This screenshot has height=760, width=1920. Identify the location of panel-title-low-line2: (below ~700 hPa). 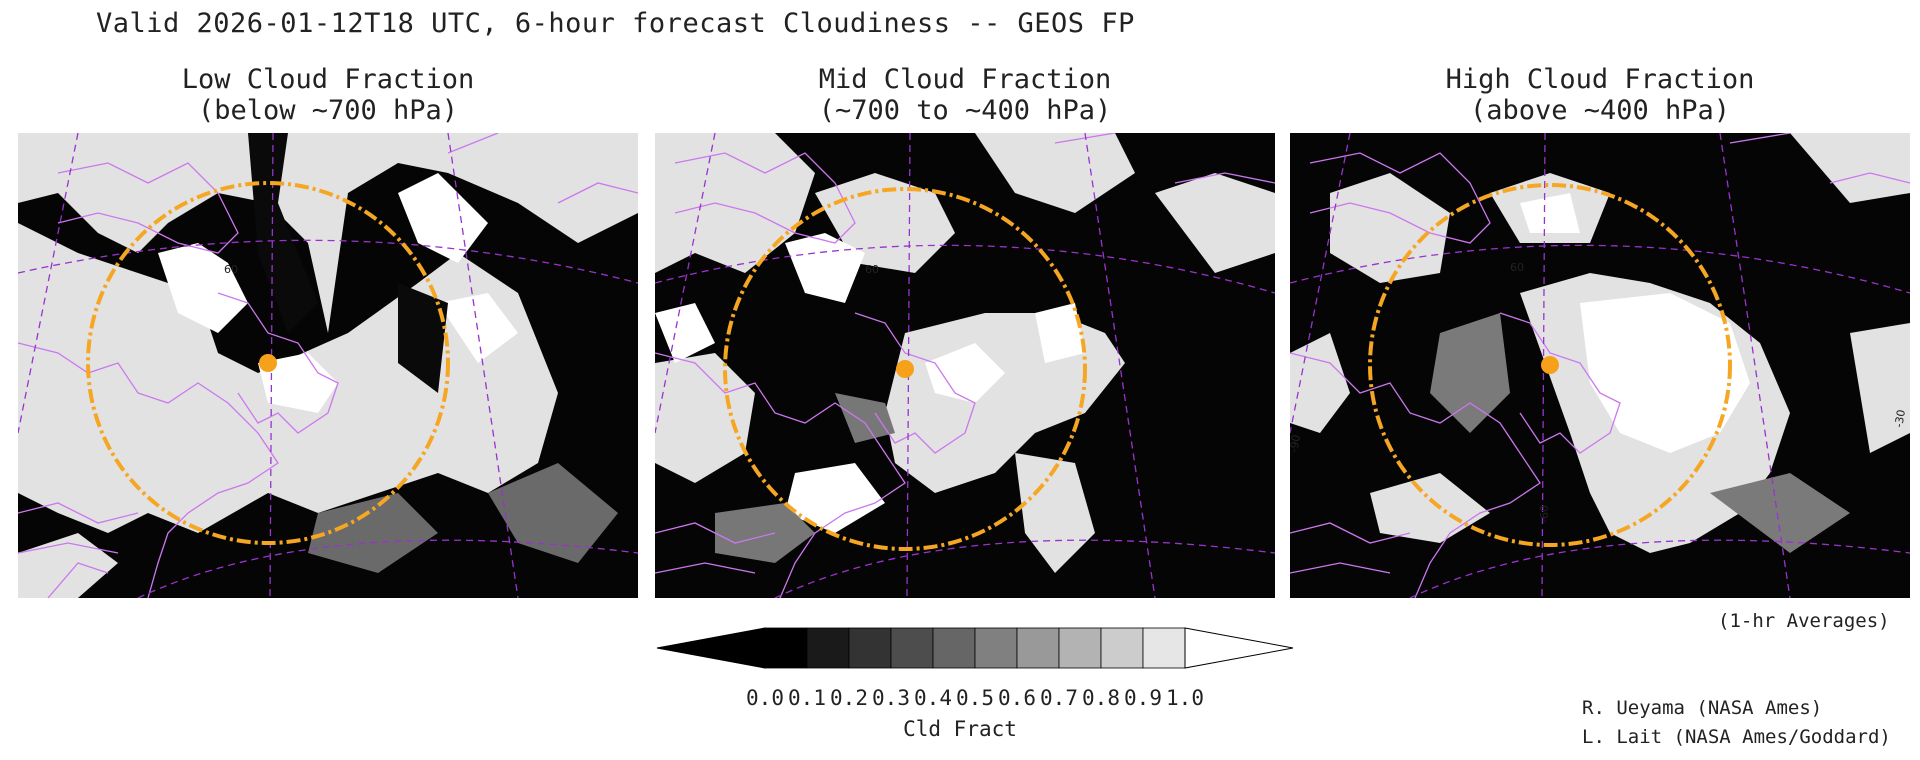
(328, 110).